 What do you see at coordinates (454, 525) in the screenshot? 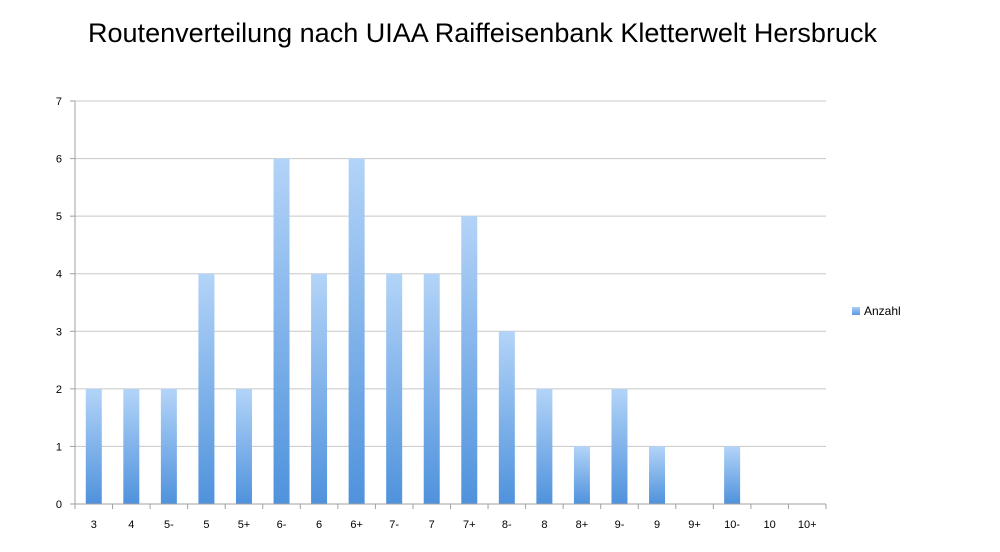
I see `x-tick-labels: 3 4 5- 5 5+ 6- 6 6+ 7- 7 7+ 8- 8 8+ 9- 9 9+ 10- 10 10+` at bounding box center [454, 525].